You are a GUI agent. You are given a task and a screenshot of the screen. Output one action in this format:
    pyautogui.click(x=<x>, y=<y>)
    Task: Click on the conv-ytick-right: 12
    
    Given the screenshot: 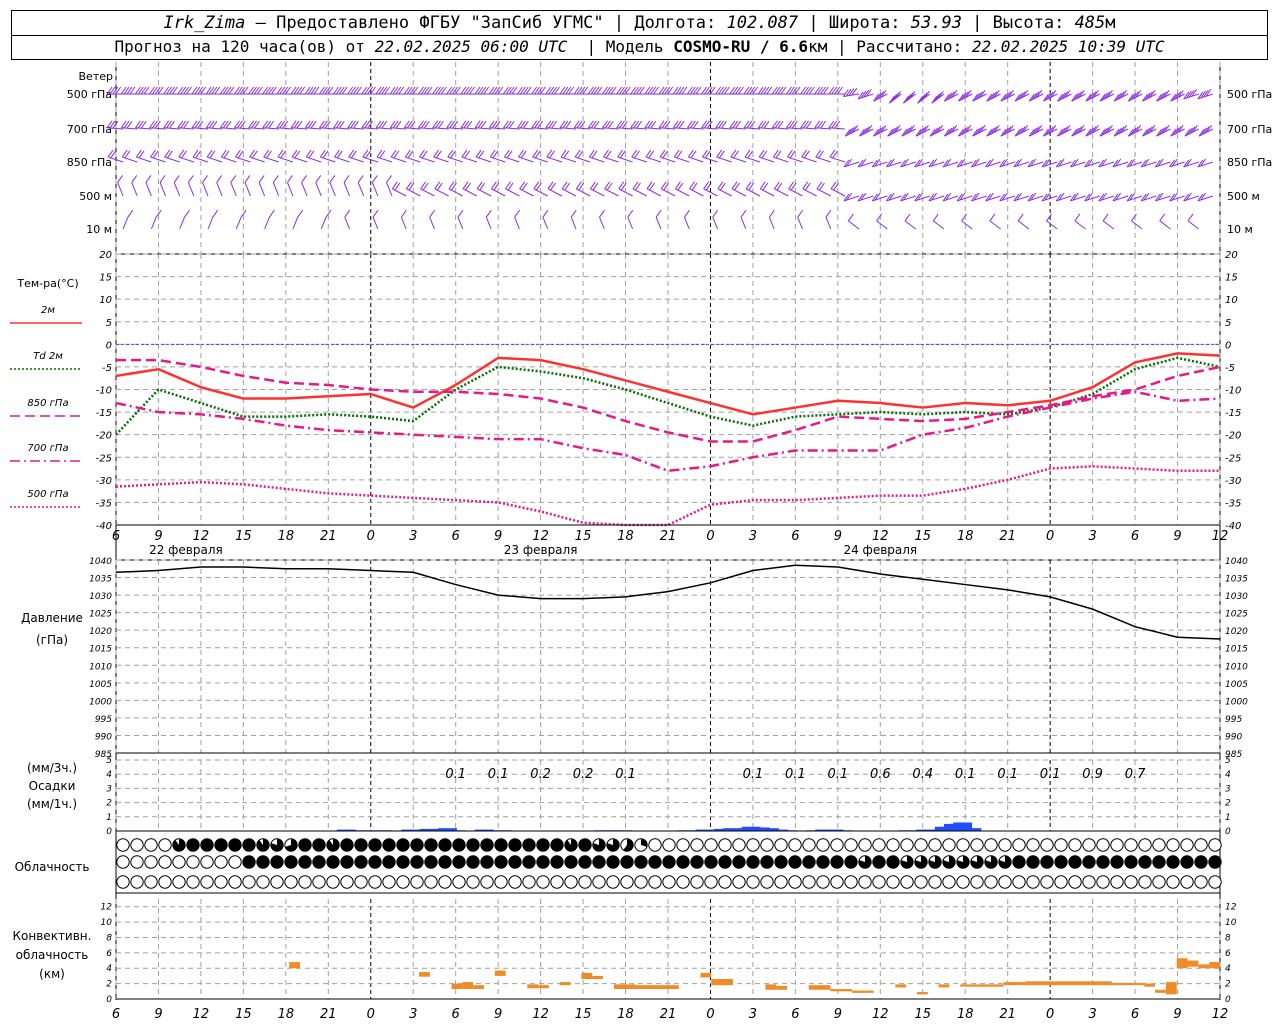 What is the action you would take?
    pyautogui.click(x=1231, y=908)
    